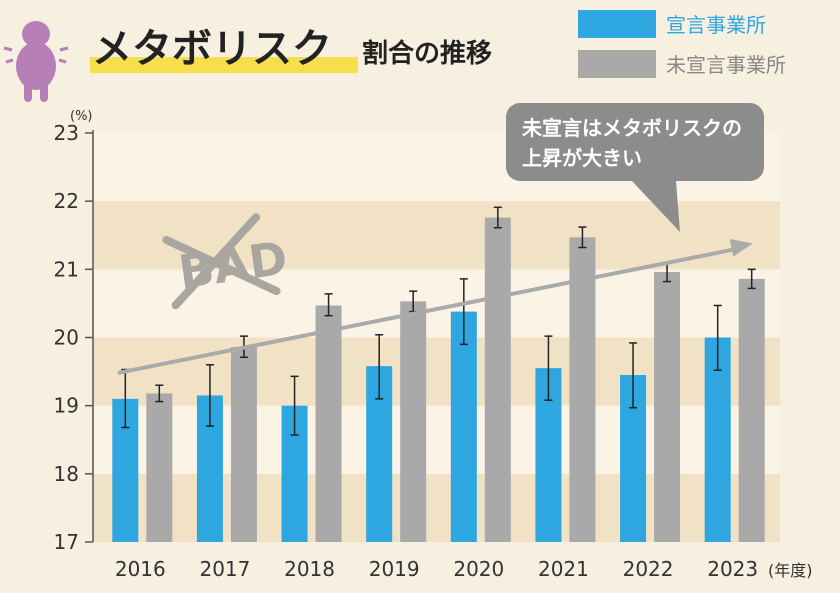 The height and width of the screenshot is (593, 840). What do you see at coordinates (667, 407) in the screenshot?
I see `bar-undeclared-2022` at bounding box center [667, 407].